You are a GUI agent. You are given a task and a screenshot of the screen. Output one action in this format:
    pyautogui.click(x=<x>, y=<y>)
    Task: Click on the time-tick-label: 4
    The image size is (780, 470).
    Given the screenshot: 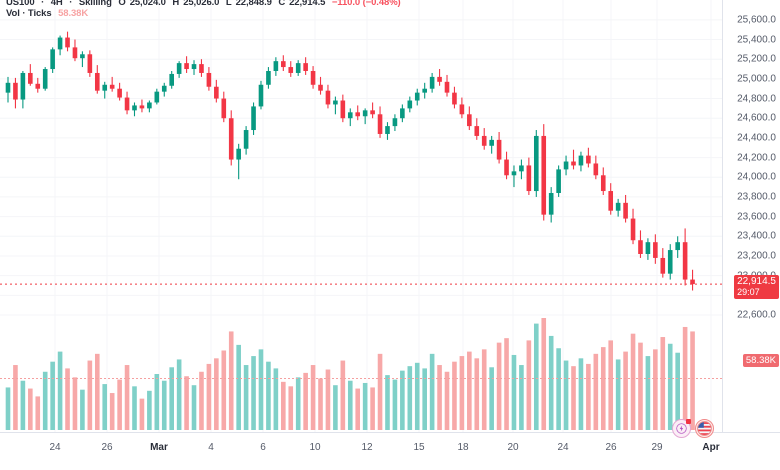 What is the action you would take?
    pyautogui.click(x=211, y=447)
    